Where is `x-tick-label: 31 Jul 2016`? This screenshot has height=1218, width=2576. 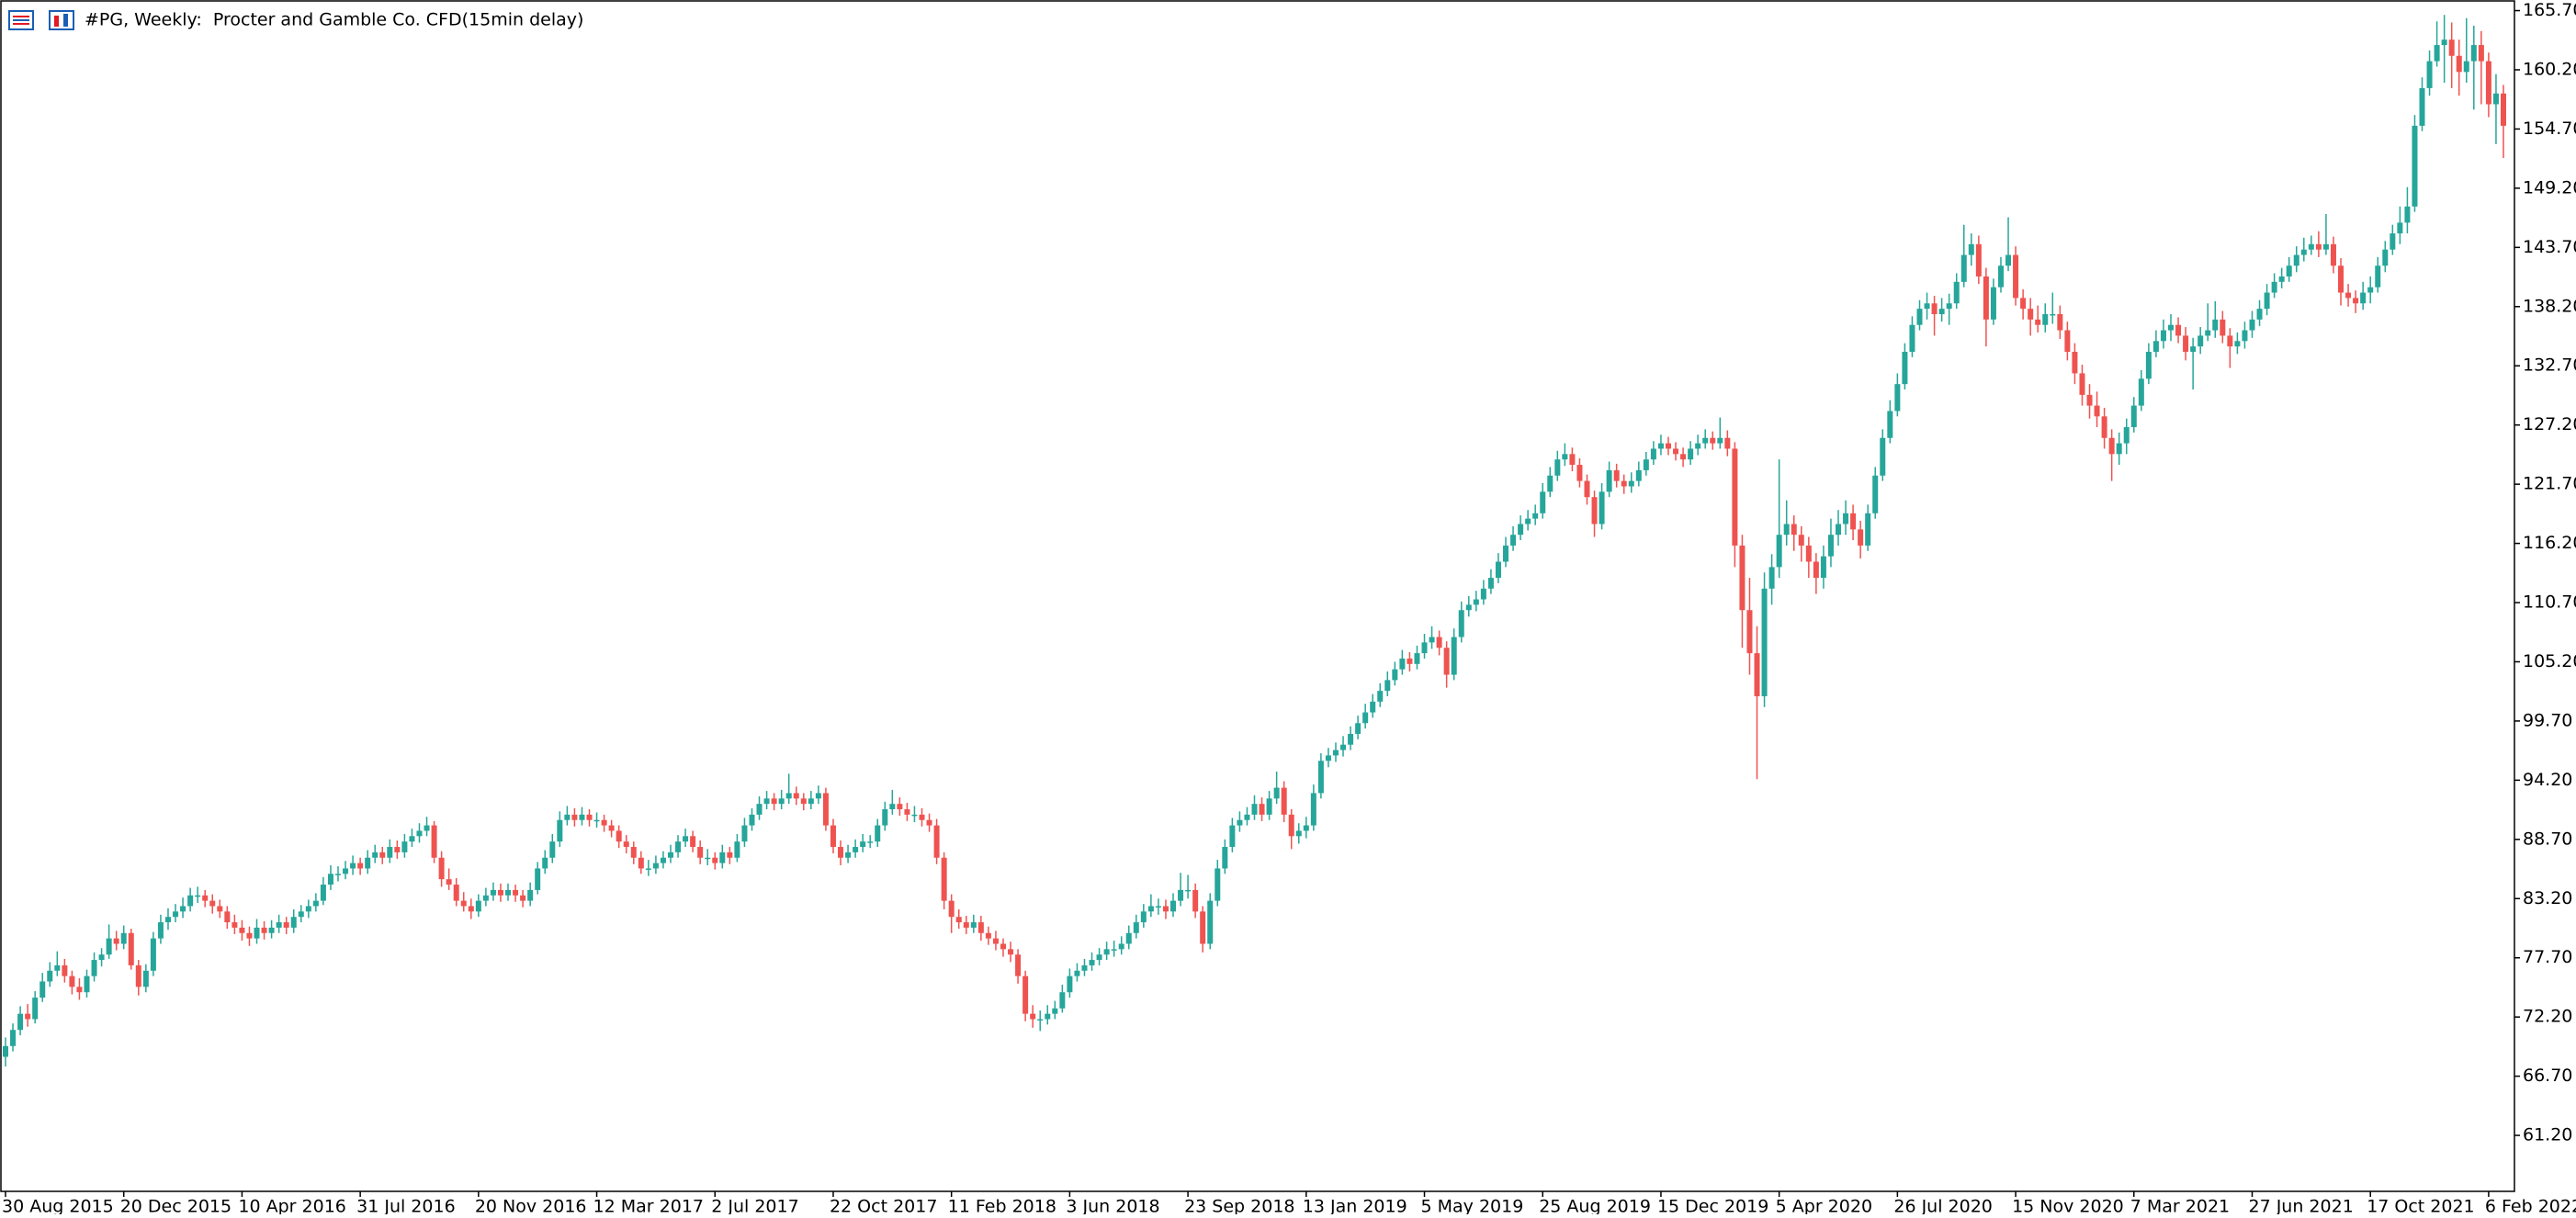
x-tick-label: 31 Jul 2016 is located at coordinates (406, 1206).